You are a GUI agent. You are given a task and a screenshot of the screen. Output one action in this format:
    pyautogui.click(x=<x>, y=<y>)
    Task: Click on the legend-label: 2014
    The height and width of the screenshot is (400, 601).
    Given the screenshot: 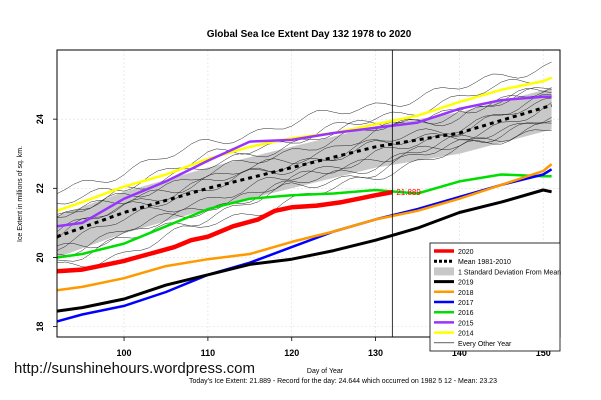 What is the action you would take?
    pyautogui.click(x=466, y=334)
    